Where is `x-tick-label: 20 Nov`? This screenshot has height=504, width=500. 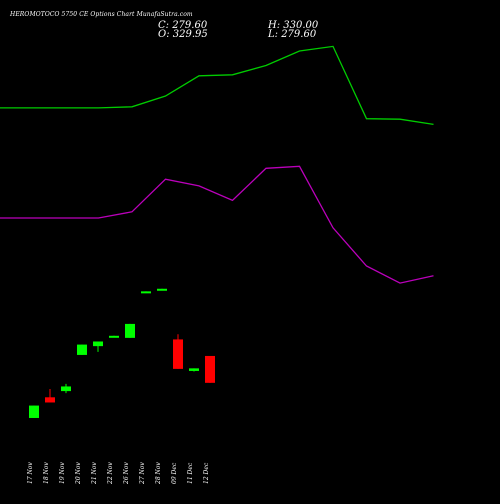 x-tick-label: 20 Nov is located at coordinates (78, 473).